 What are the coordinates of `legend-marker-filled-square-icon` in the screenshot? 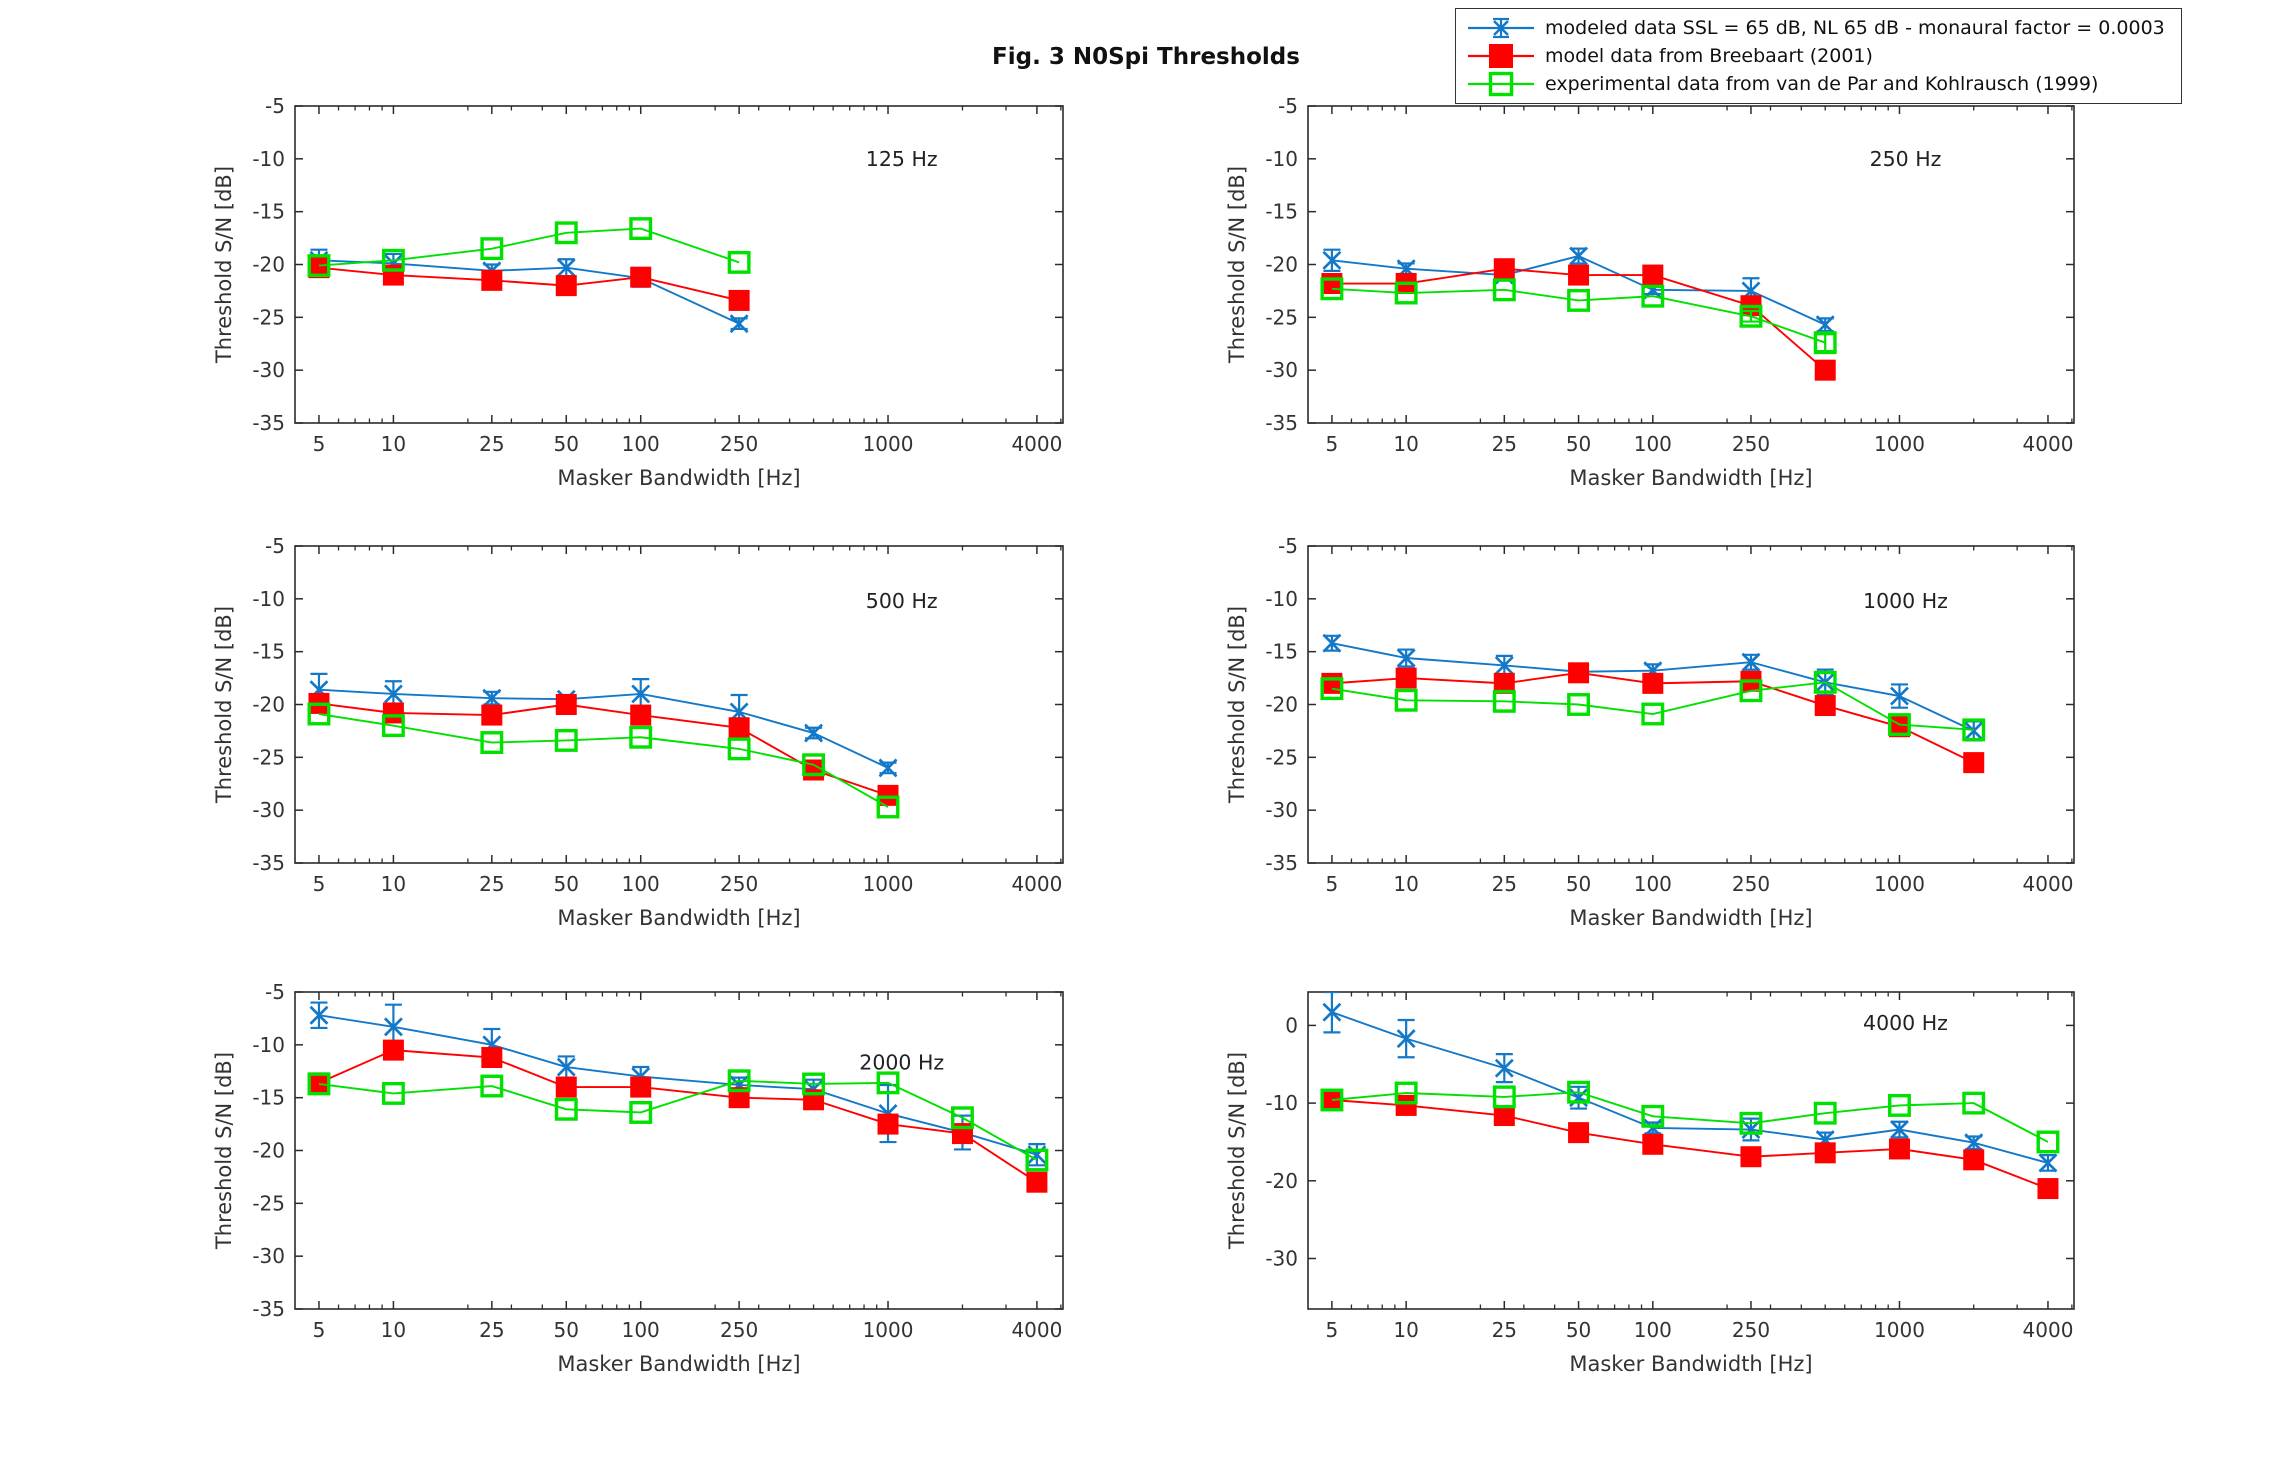 It's located at (1501, 56).